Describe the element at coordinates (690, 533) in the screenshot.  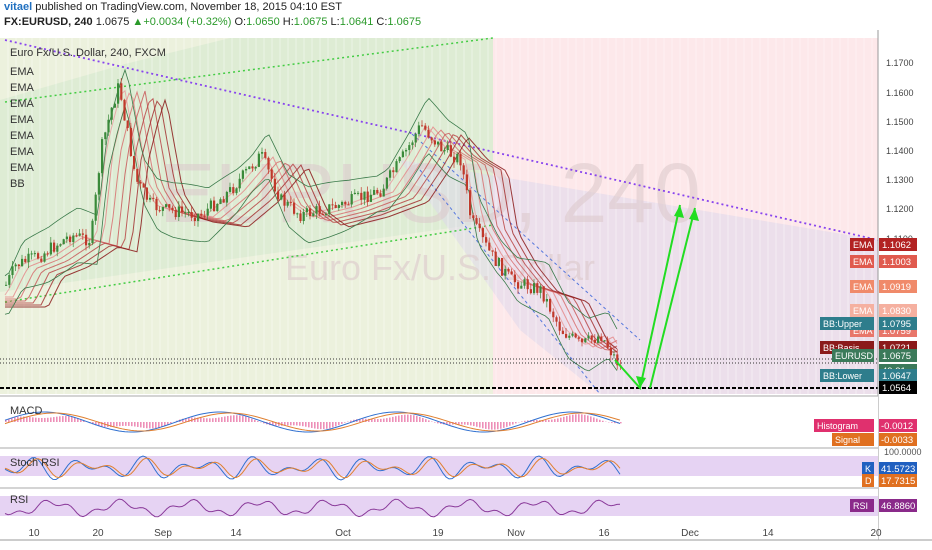
I see `time-tick: Dec` at that location.